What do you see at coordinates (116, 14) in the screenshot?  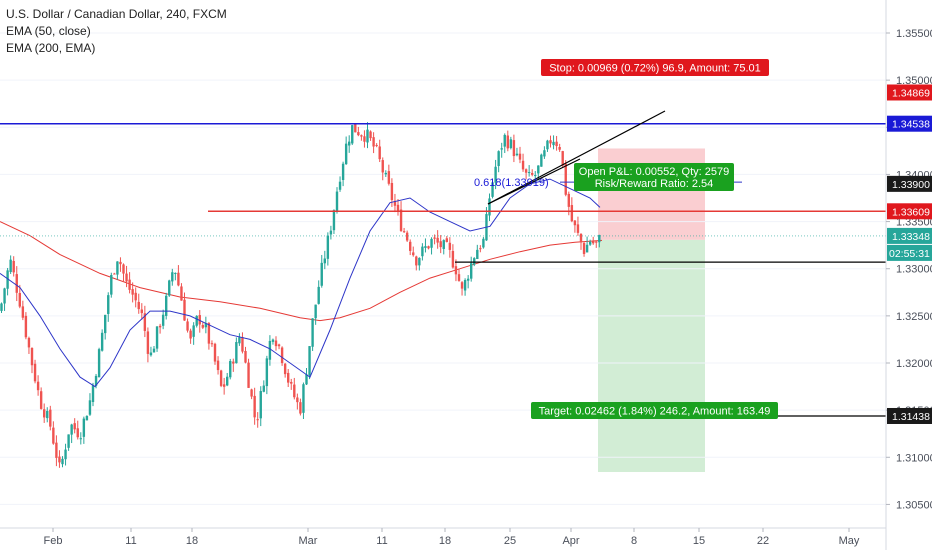 I see `legend-title: U.S. Dollar / Canadian Dollar, 240, FXCM` at bounding box center [116, 14].